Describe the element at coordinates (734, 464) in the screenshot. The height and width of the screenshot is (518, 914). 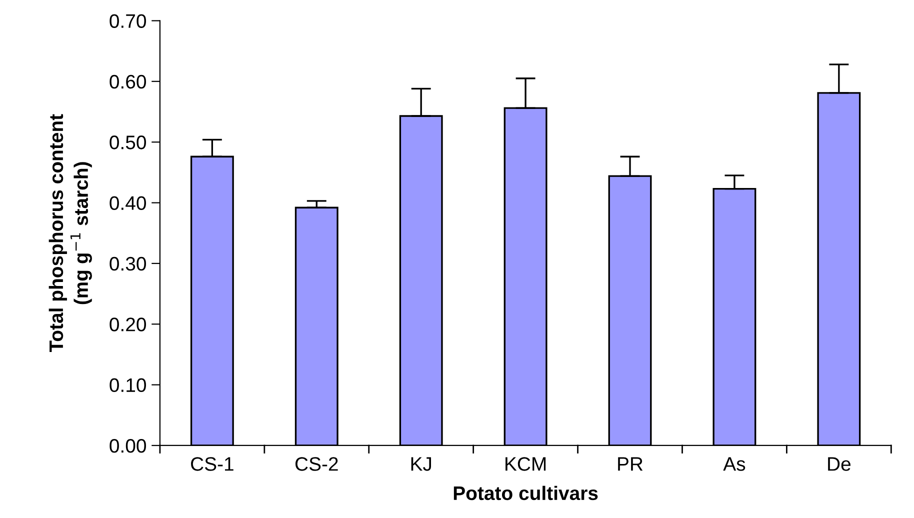
I see `x-tick-label: As` at that location.